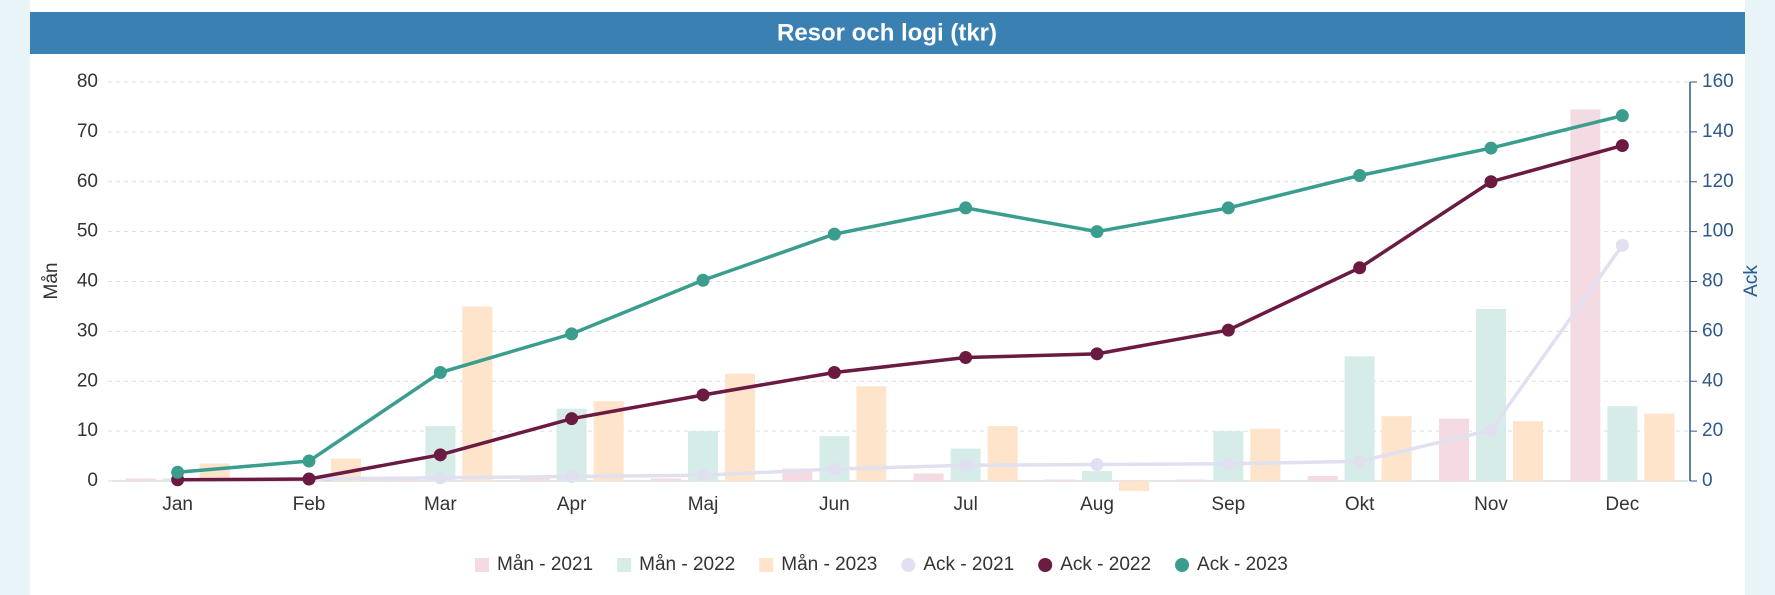  I want to click on x-tick-label: Sep, so click(1228, 504).